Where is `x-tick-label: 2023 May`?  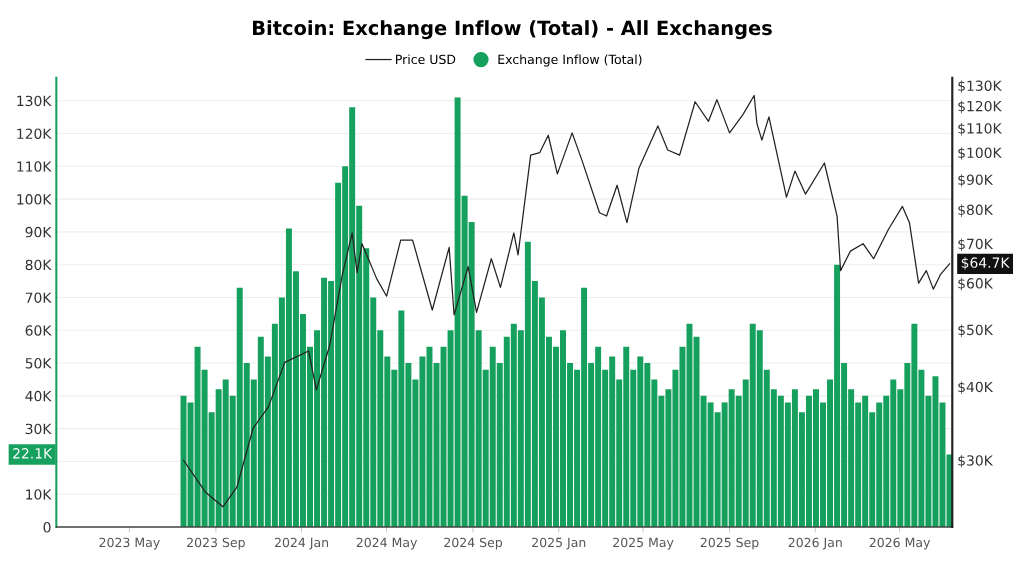
x-tick-label: 2023 May is located at coordinates (129, 543).